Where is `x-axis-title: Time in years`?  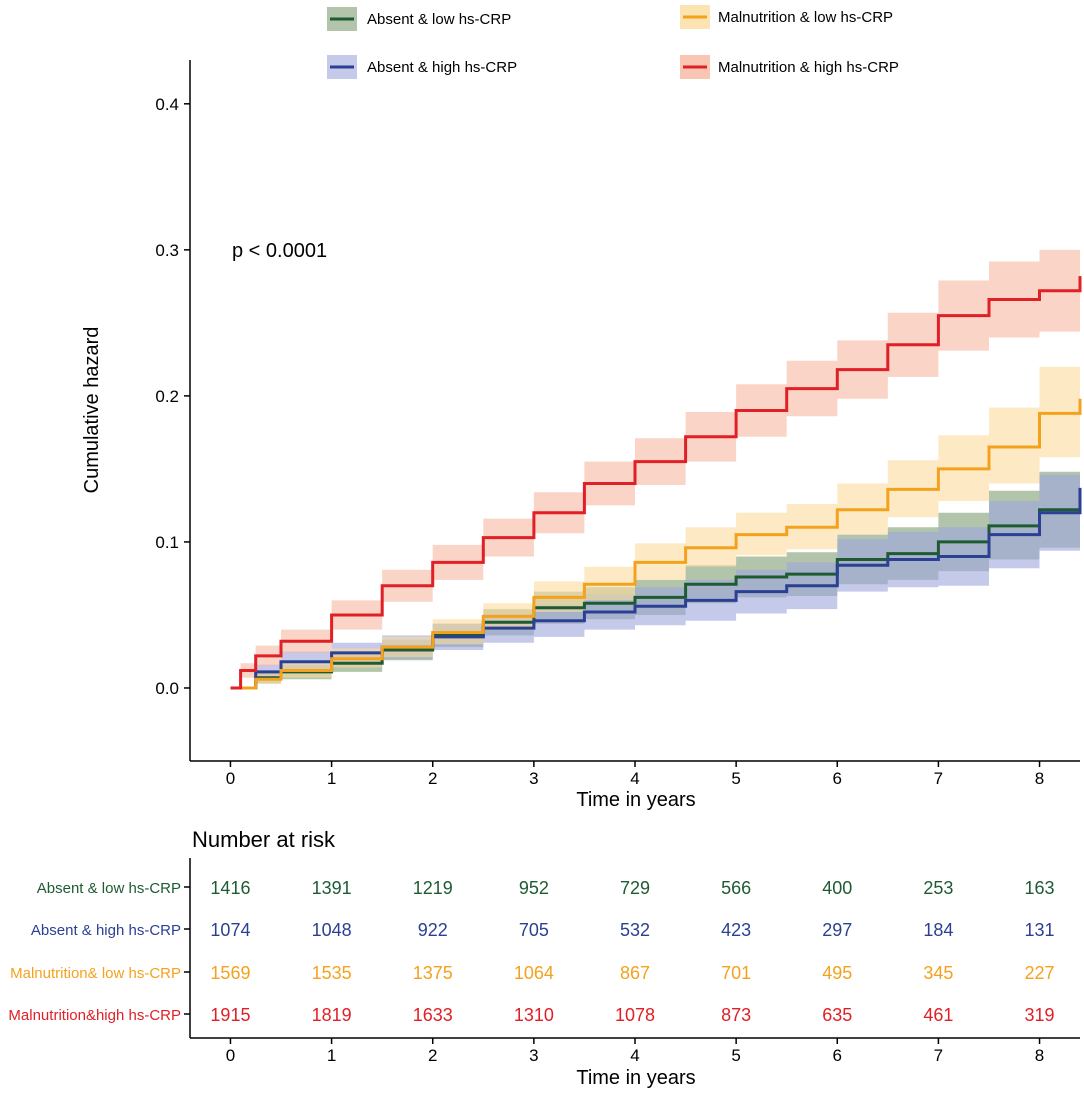 x-axis-title: Time in years is located at coordinates (635, 800).